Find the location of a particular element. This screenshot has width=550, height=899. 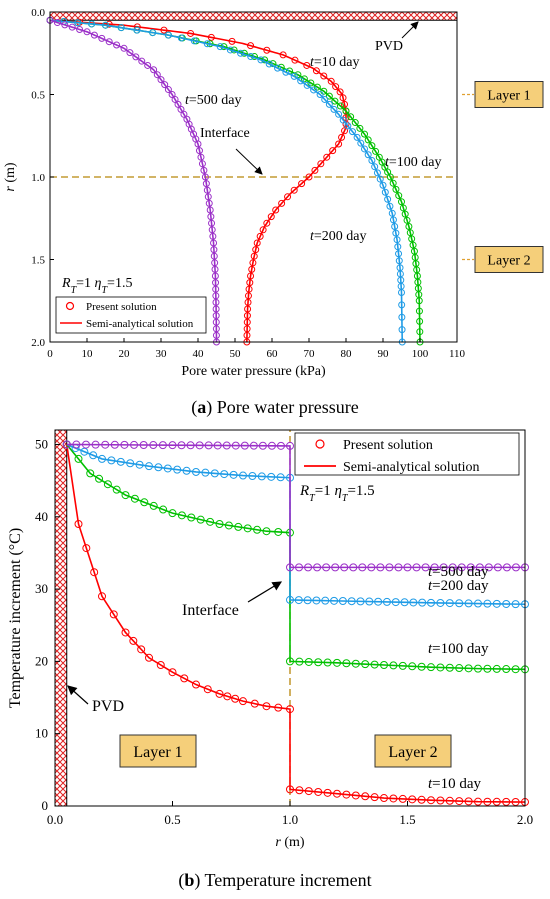

y-tick-label: 1.5 is located at coordinates (38, 261).